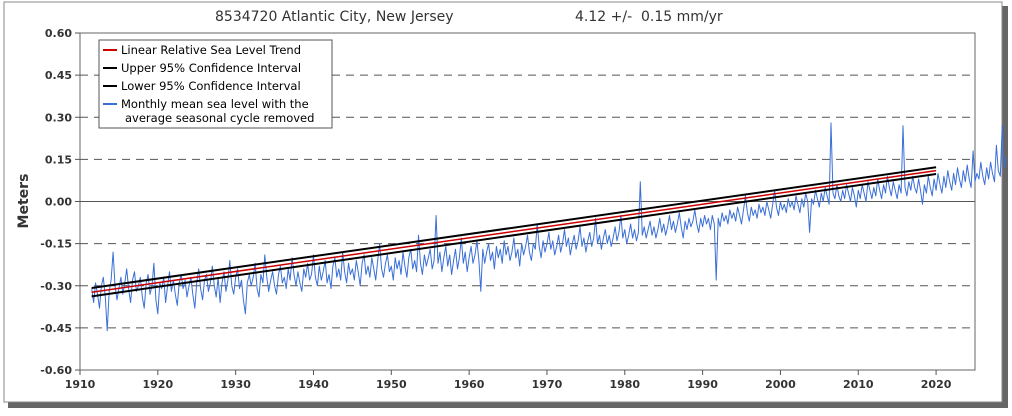  I want to click on y-tick-label: -0.60, so click(56, 370).